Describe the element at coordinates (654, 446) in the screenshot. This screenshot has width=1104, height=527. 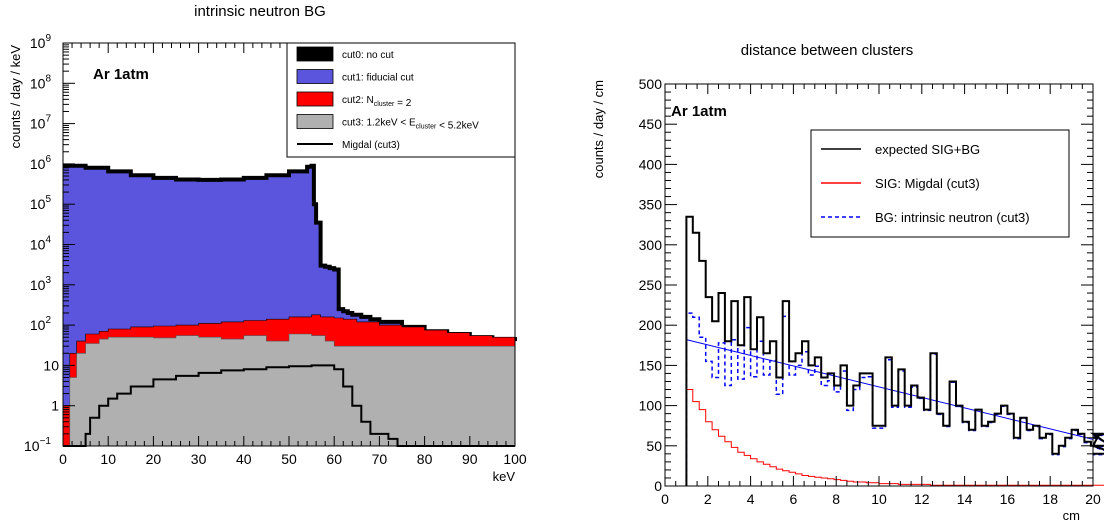
I see `y-tick-label: 50` at that location.